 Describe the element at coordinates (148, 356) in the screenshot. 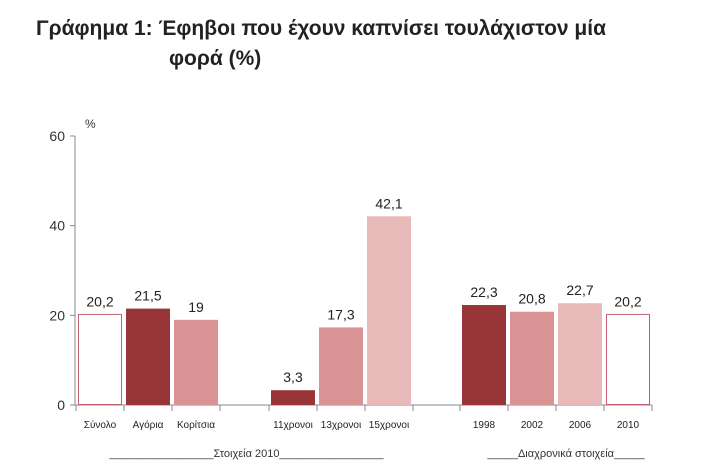

I see `bar-Αγόρια` at that location.